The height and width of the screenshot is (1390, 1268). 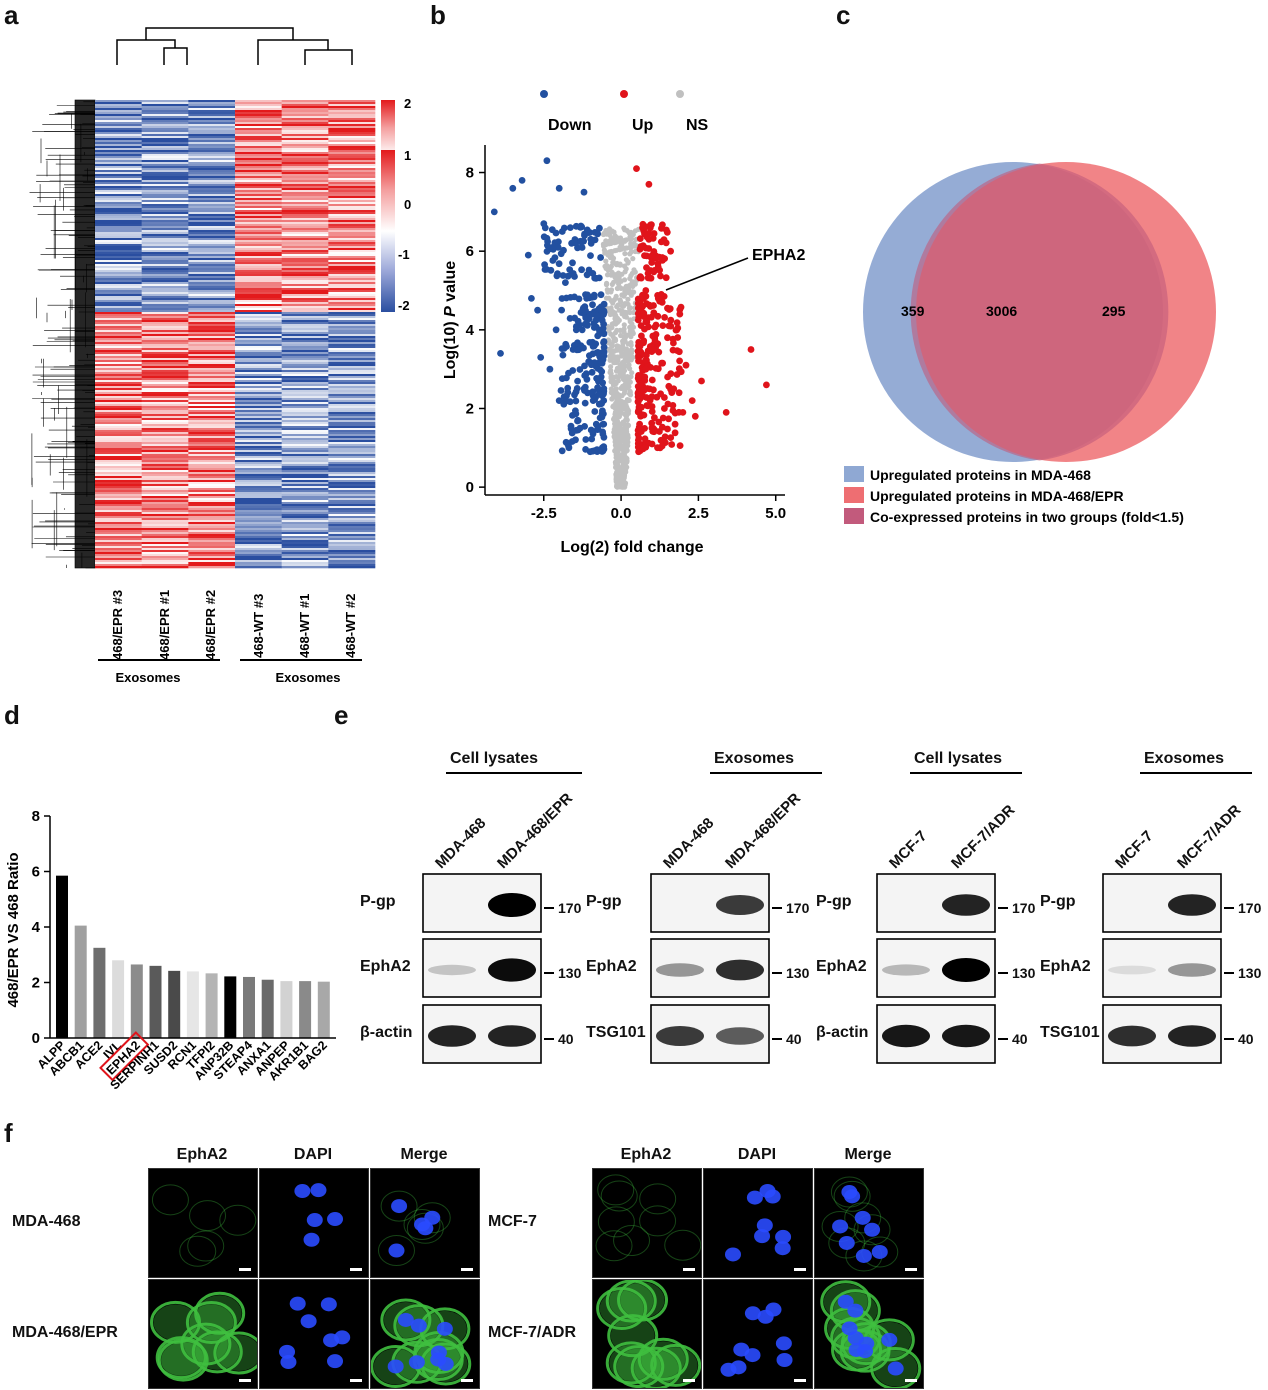 I want to click on blot-row-label: TSG101, so click(x=1070, y=1032).